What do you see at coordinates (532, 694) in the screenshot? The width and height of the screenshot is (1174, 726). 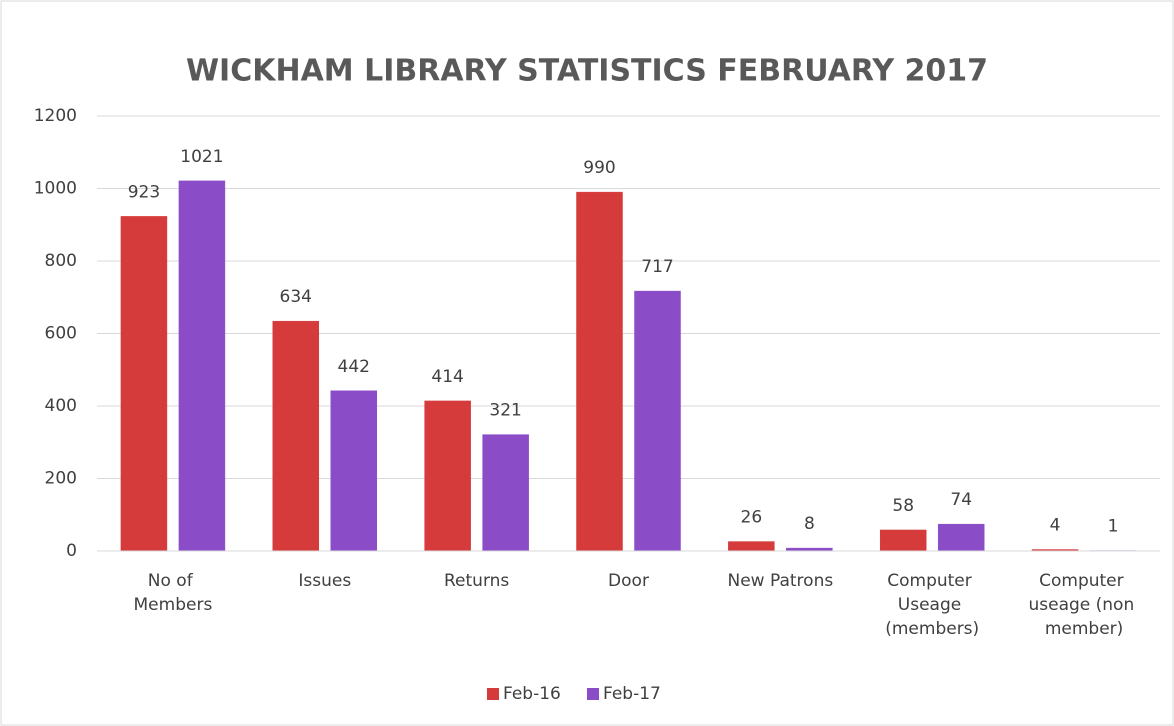 I see `legend-label: Feb-16` at bounding box center [532, 694].